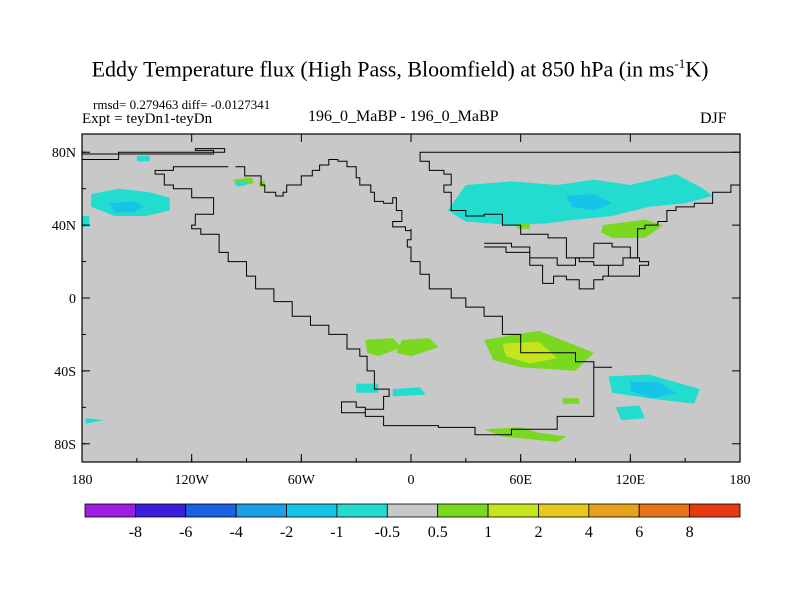 This screenshot has height=600, width=800. What do you see at coordinates (571, 401) in the screenshot?
I see `anomaly-region-south-indian-green-small` at bounding box center [571, 401].